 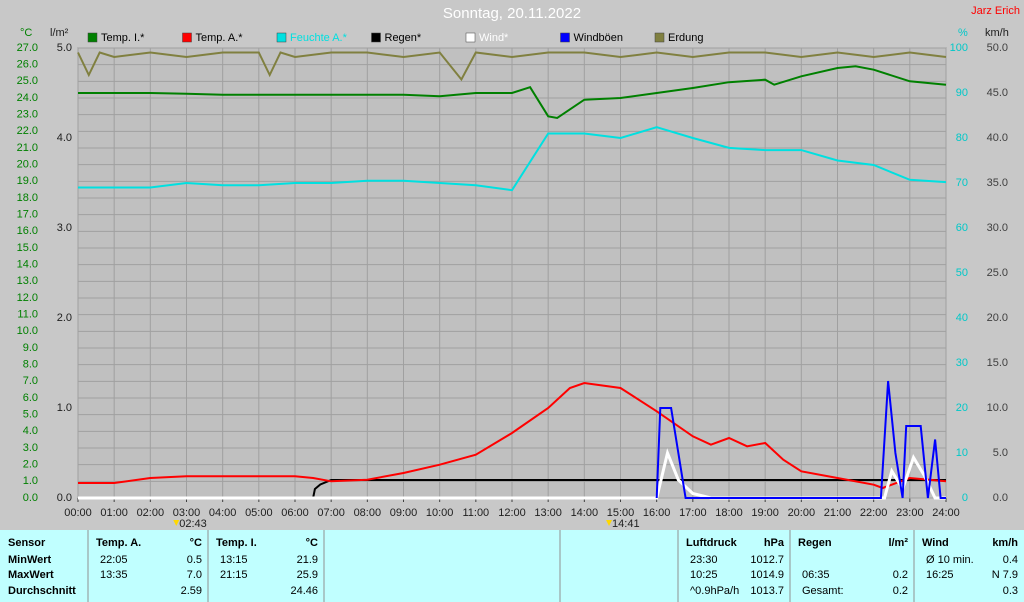 What do you see at coordinates (962, 183) in the screenshot?
I see `y3-tick-label: 70` at bounding box center [962, 183].